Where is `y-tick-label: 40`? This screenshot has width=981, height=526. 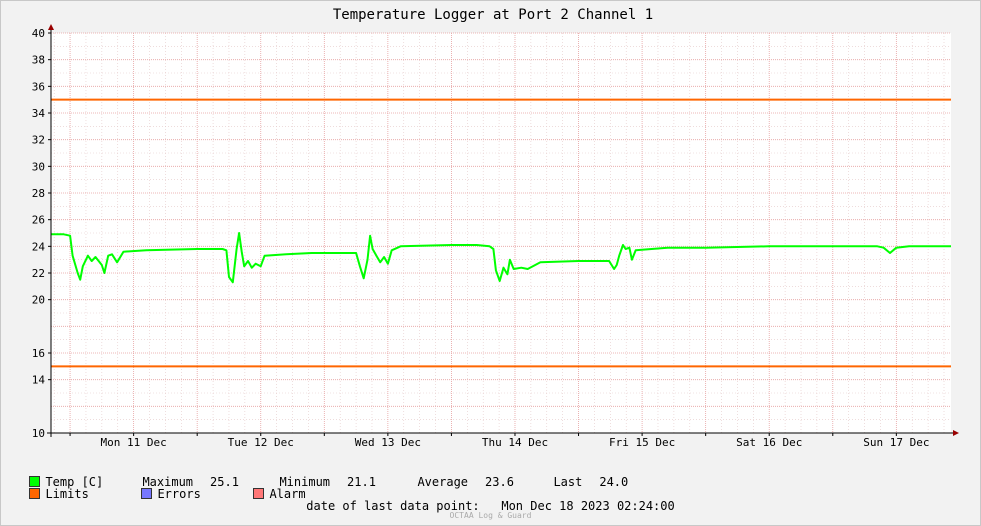 y-tick-label: 40 is located at coordinates (38, 33).